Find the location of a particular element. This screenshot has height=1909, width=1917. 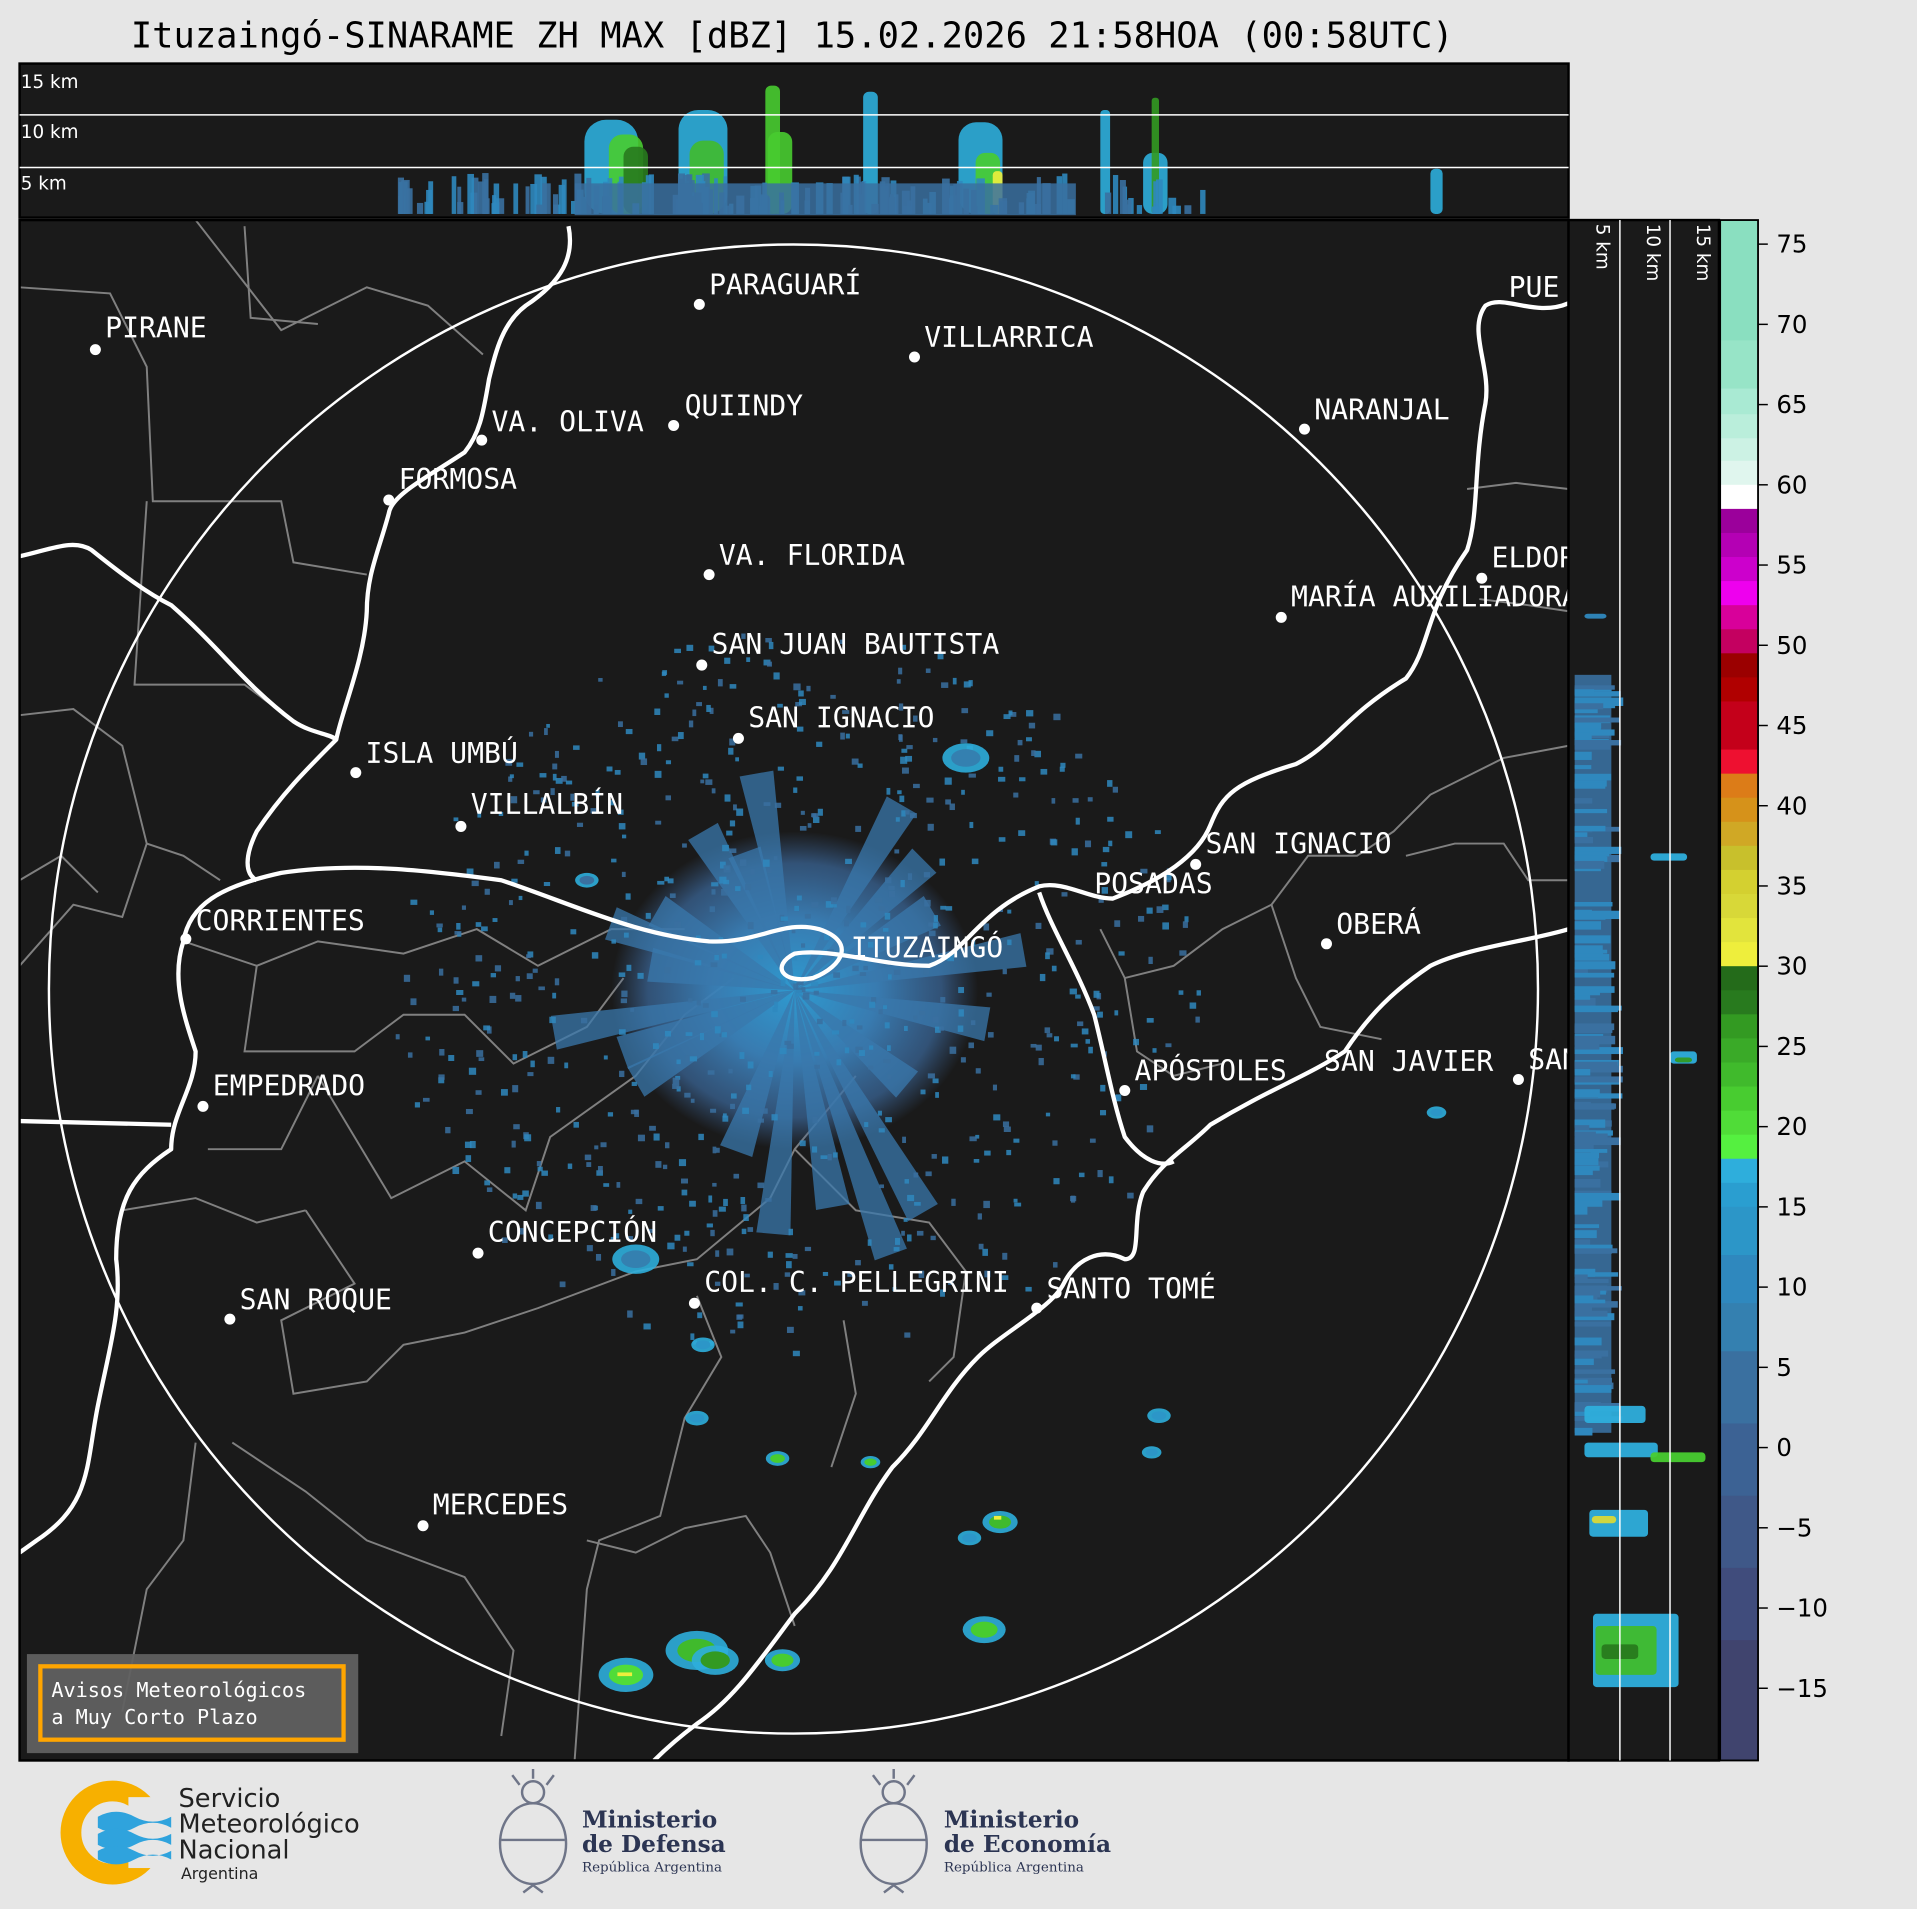

colorbar-tick-label: 25 is located at coordinates (1791, 1046).